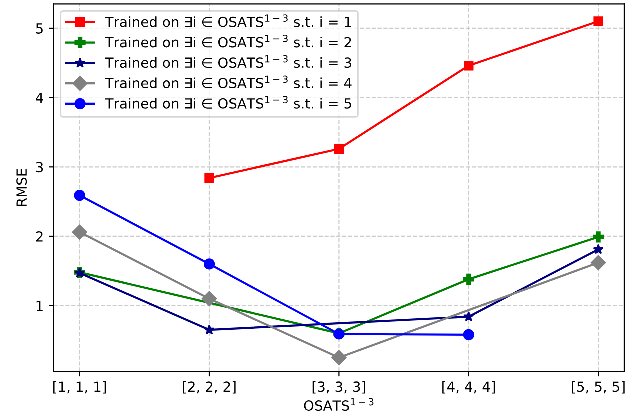  Describe the element at coordinates (598, 387) in the screenshot. I see `x-tick-label: [5, 5, 5]` at that location.